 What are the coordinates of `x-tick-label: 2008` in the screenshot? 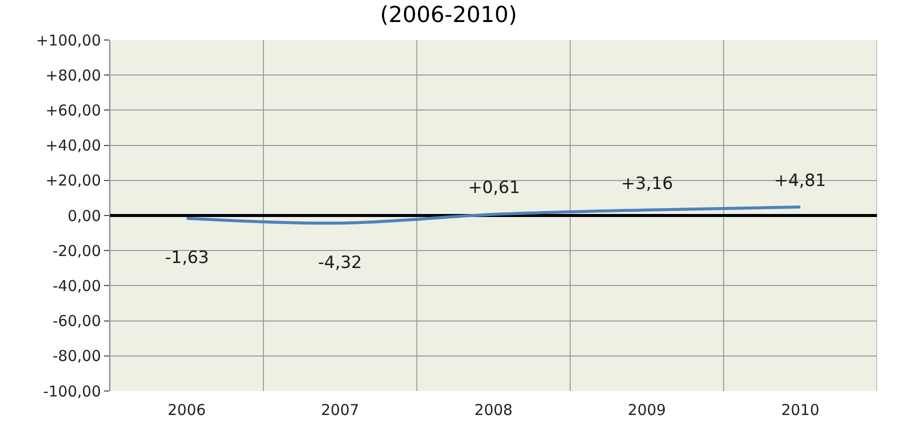 It's located at (493, 410).